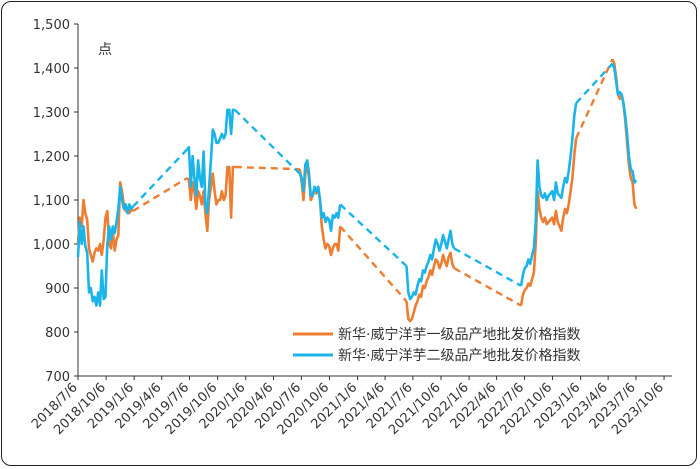  I want to click on y-tick-label: 700, so click(57, 377).